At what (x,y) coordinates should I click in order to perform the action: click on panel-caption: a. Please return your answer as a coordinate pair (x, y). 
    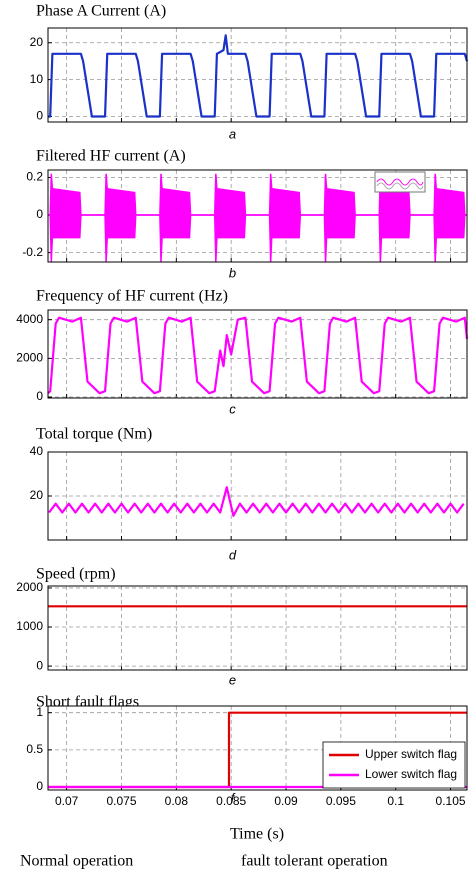
    Looking at the image, I should click on (232, 133).